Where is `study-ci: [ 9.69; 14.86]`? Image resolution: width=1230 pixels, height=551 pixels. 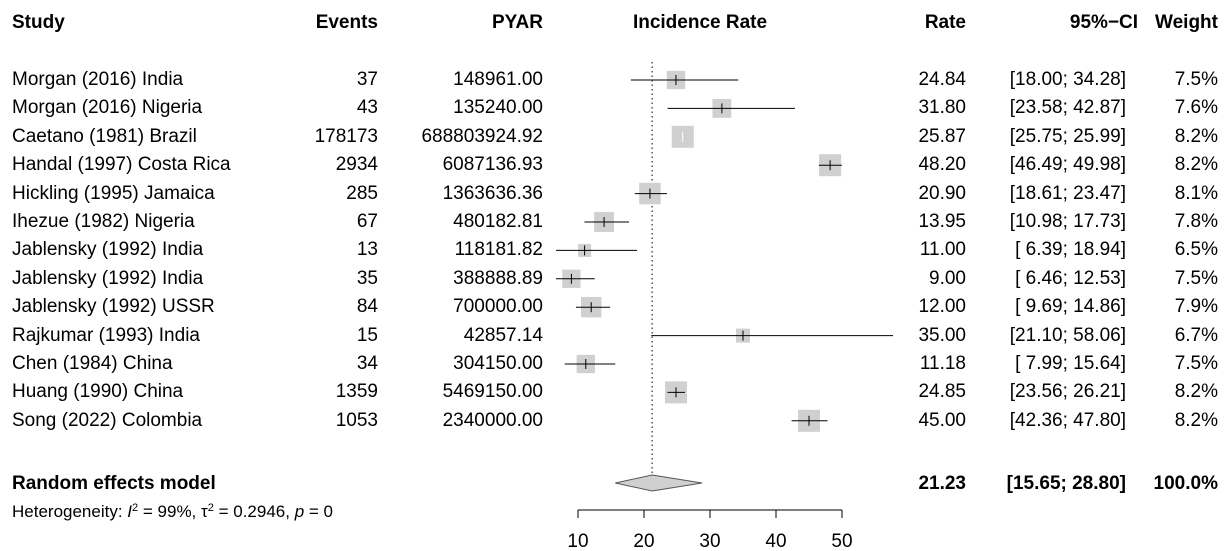 study-ci: [ 9.69; 14.86] is located at coordinates (1070, 307).